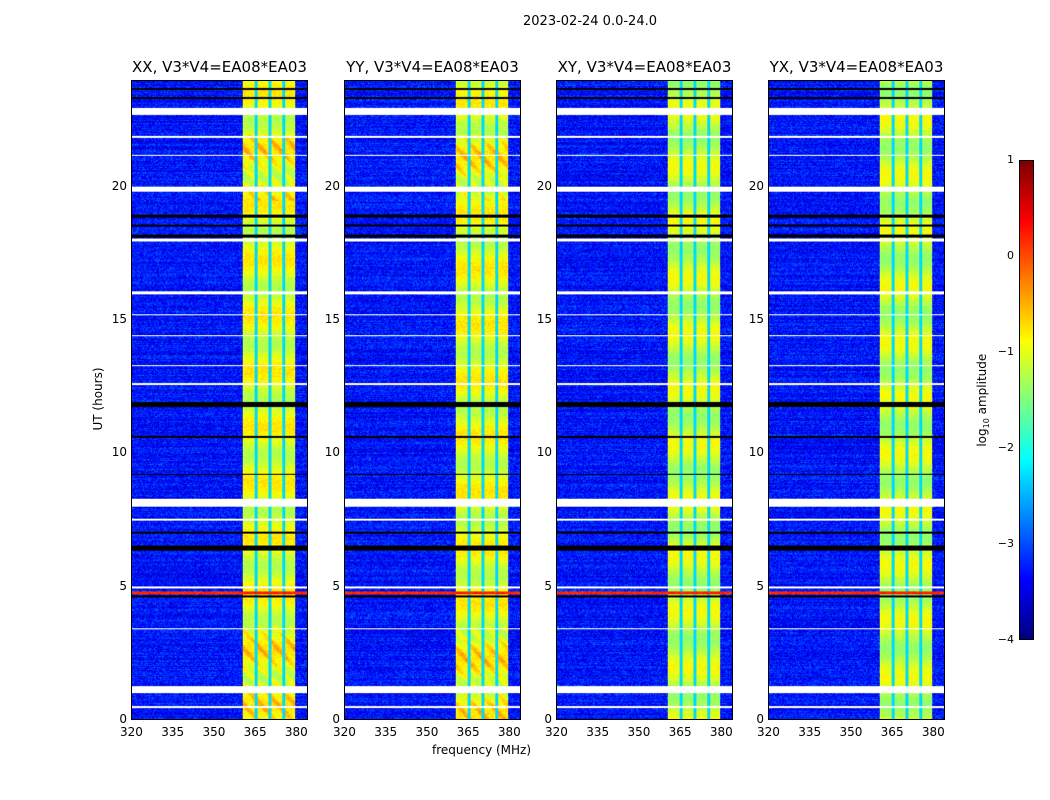  What do you see at coordinates (1010, 159) in the screenshot?
I see `colorbar-tick-label: 1` at bounding box center [1010, 159].